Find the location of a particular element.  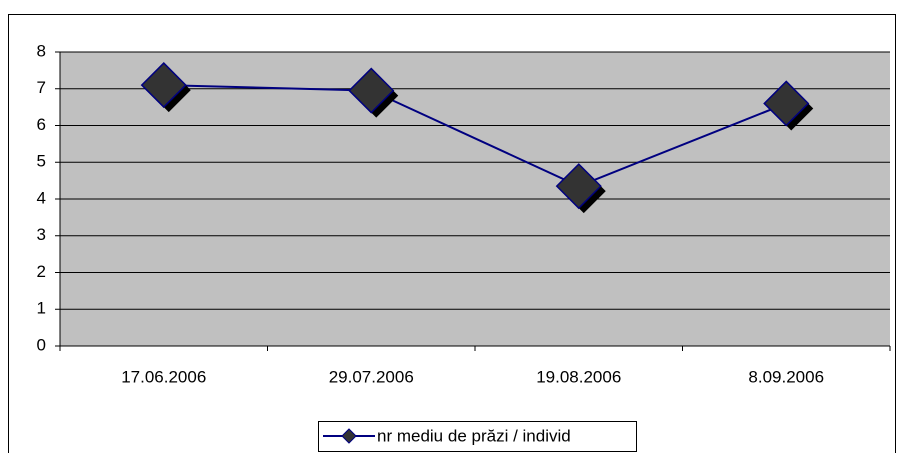

legend-box is located at coordinates (477, 436).